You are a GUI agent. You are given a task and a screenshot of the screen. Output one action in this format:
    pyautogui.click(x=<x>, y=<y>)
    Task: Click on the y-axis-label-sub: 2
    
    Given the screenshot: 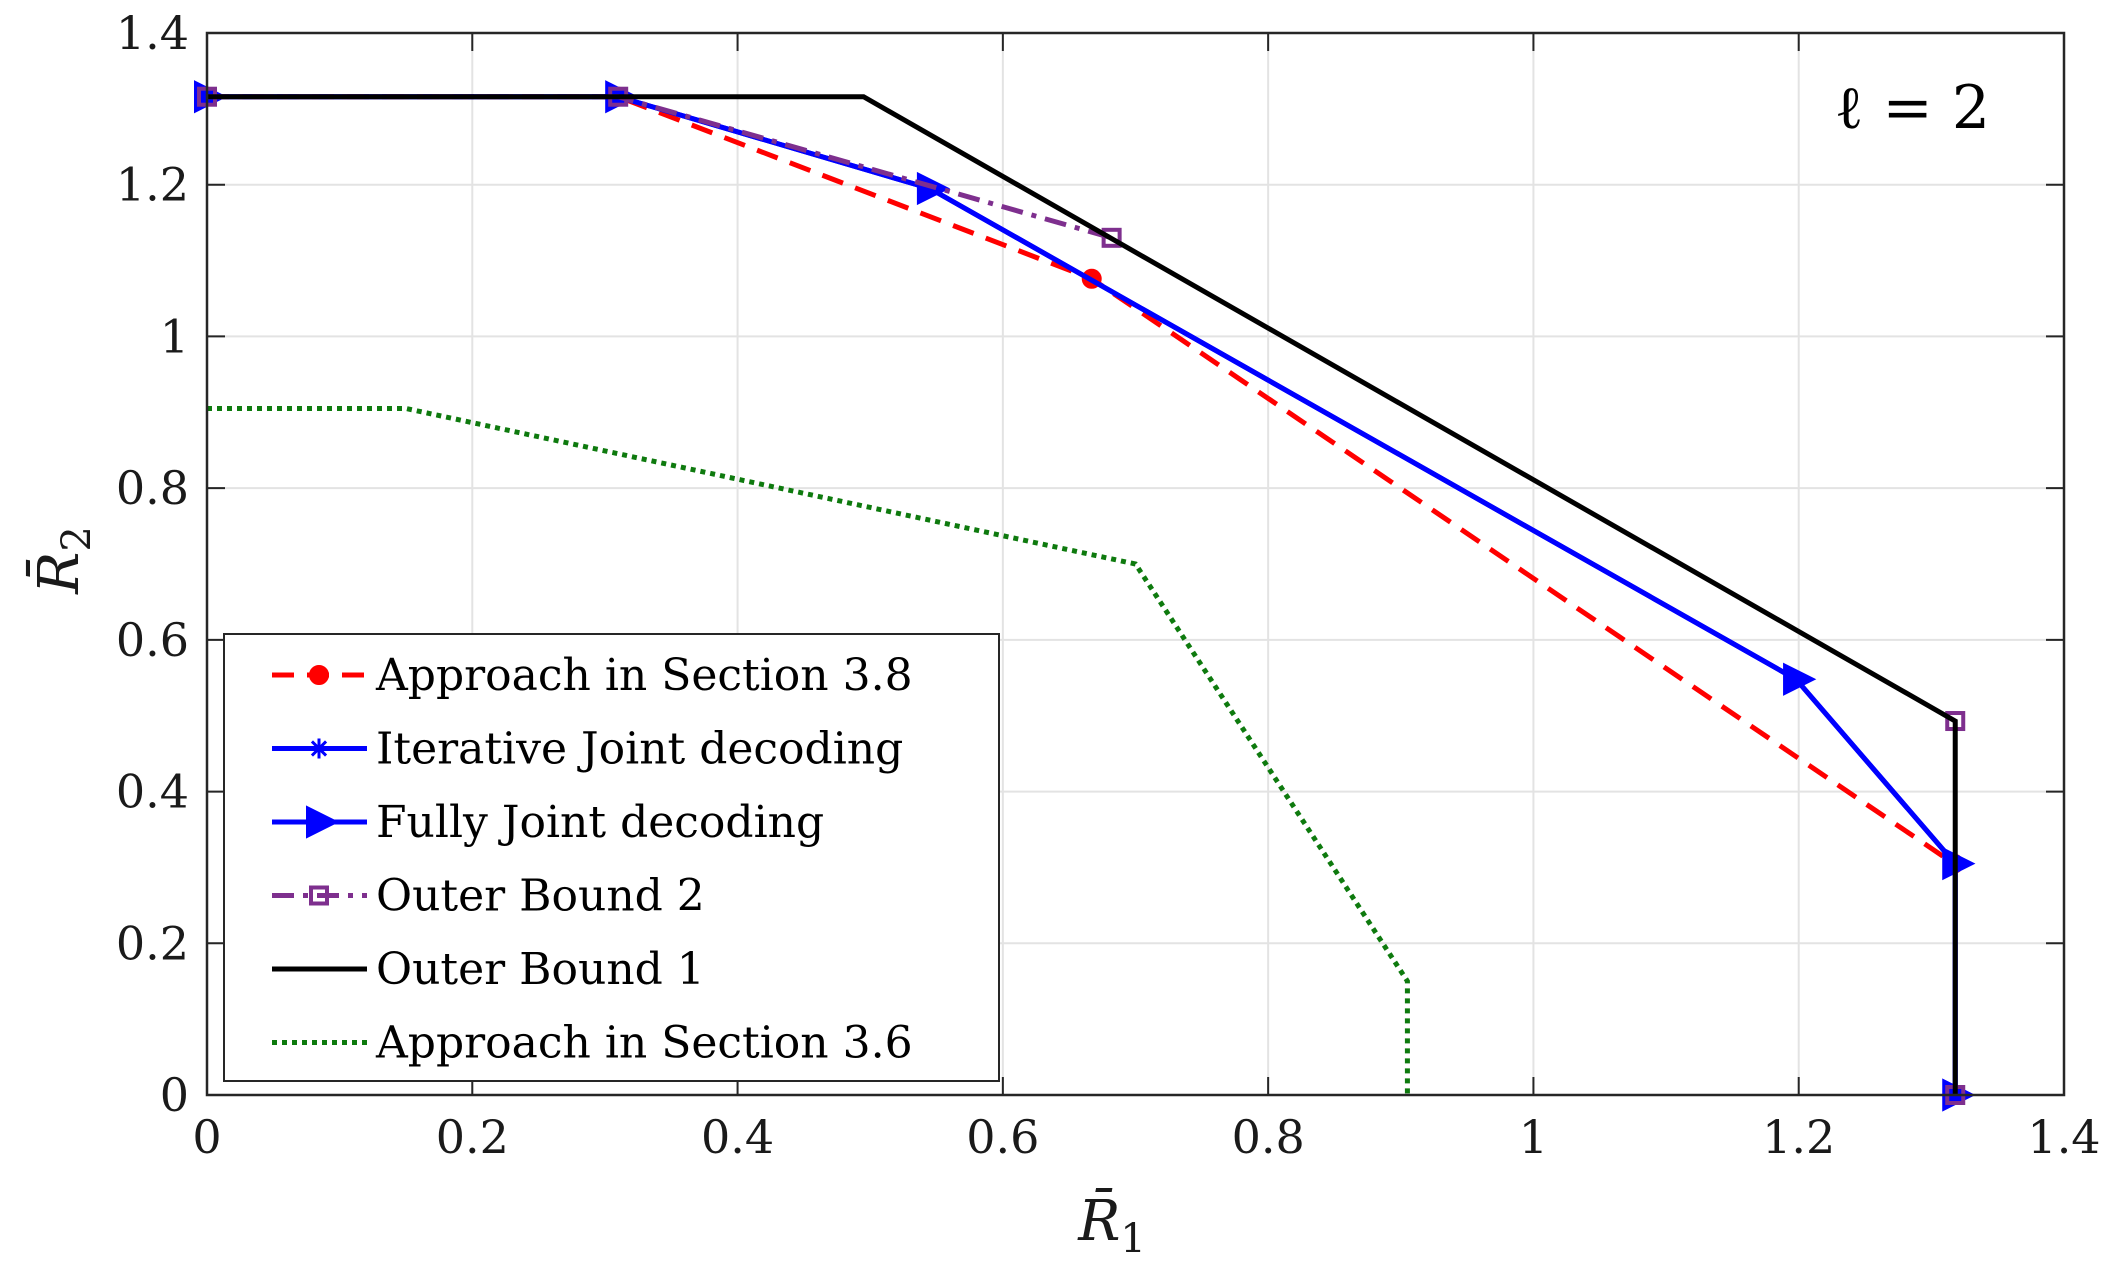 What is the action you would take?
    pyautogui.click(x=77, y=538)
    